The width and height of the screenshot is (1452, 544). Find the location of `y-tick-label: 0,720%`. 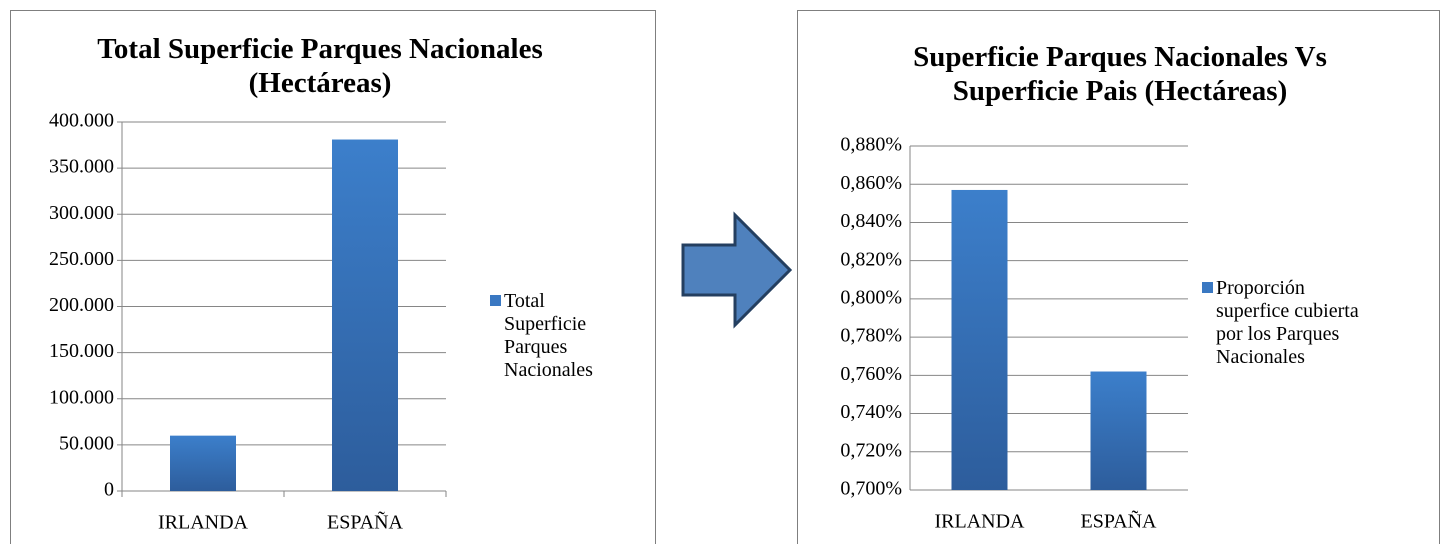

y-tick-label: 0,720% is located at coordinates (871, 450).